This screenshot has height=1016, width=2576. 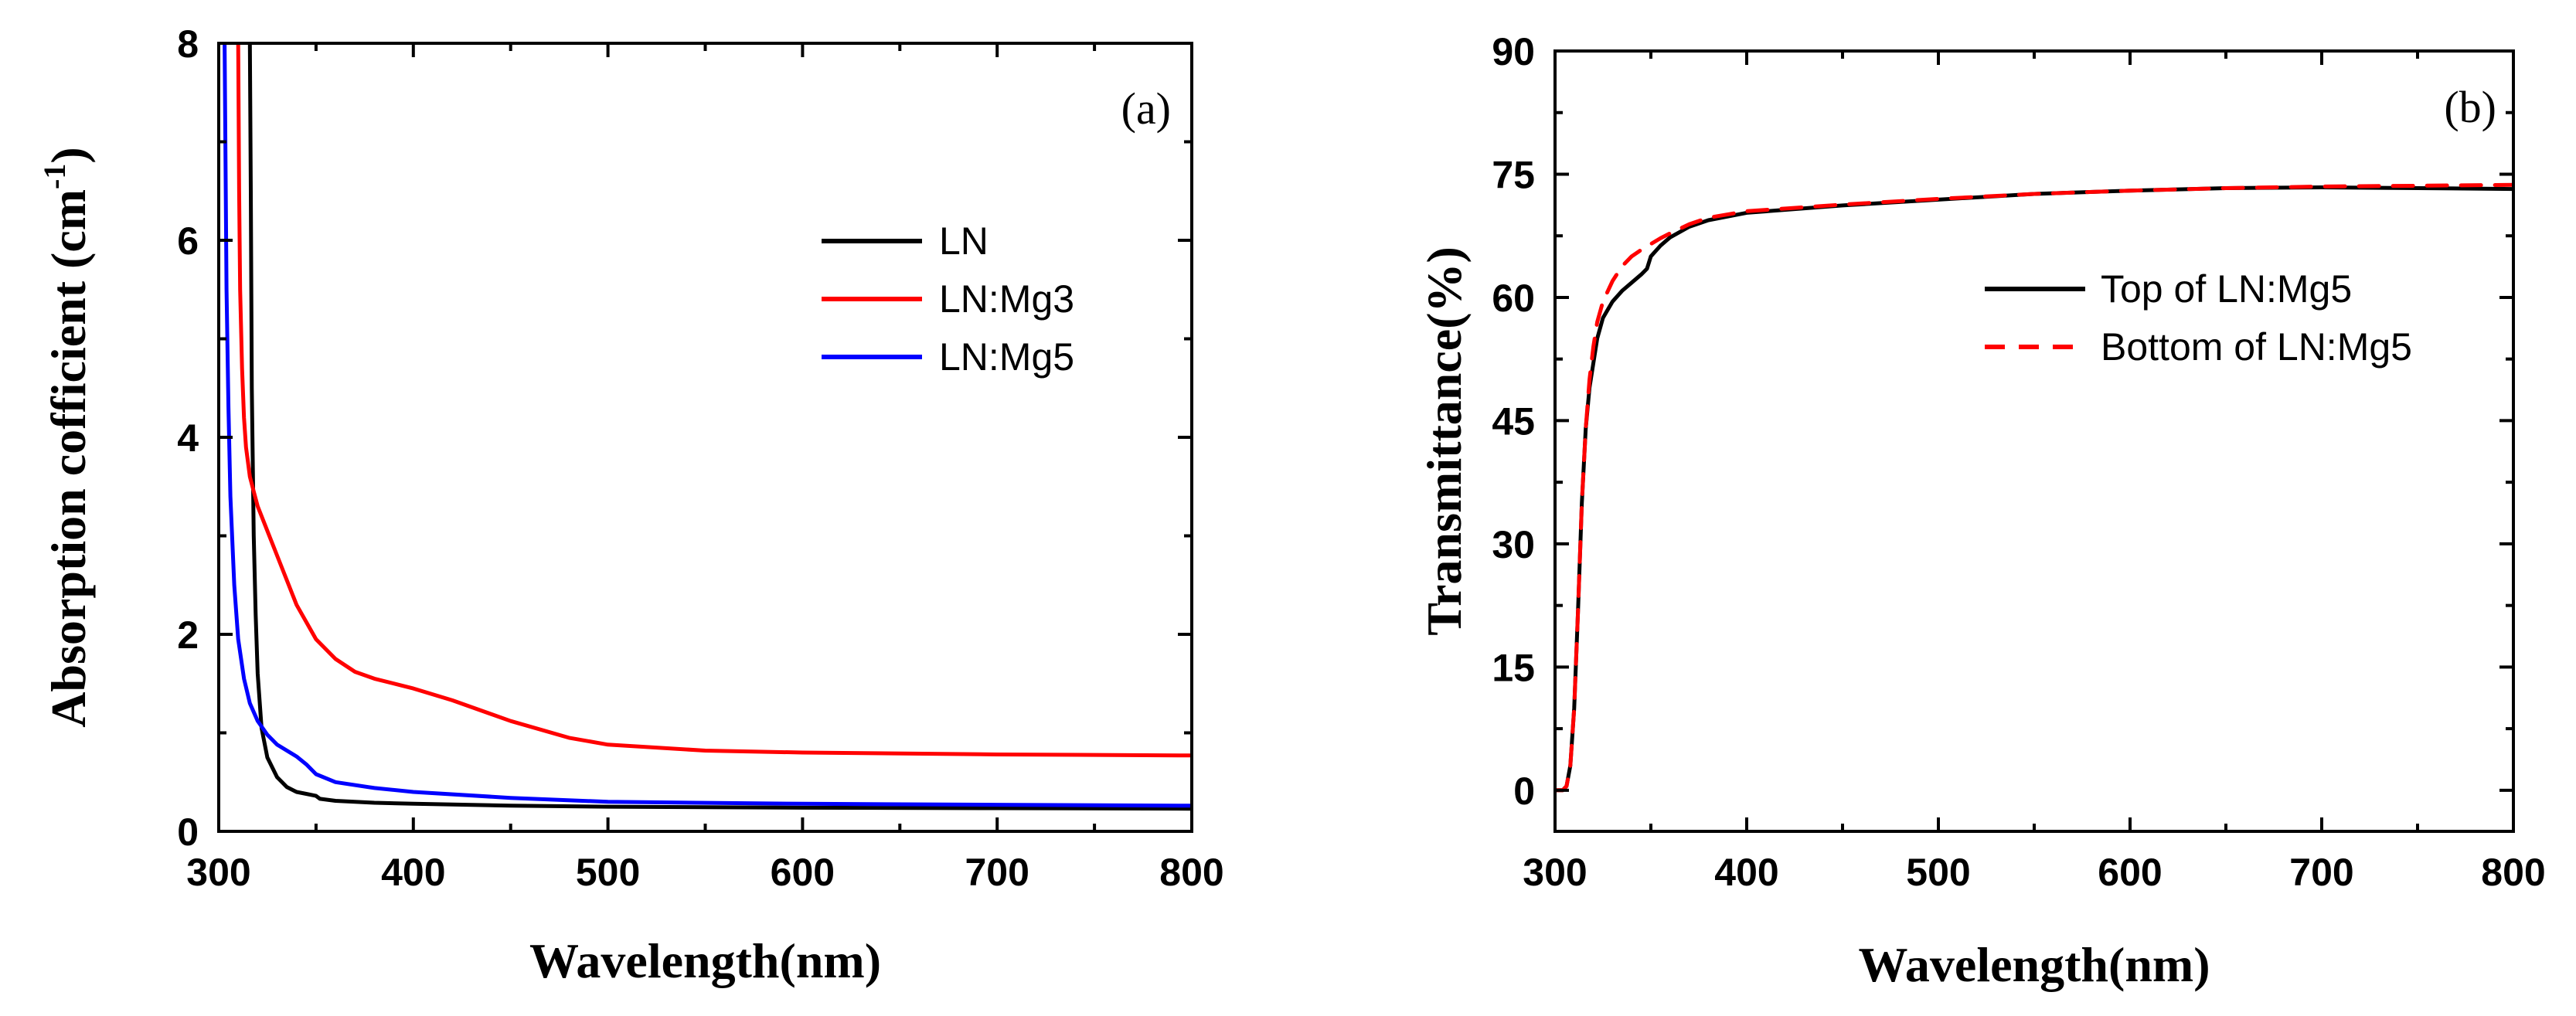 I want to click on panel-a-y-axis-title-superscript: -1, so click(x=54, y=176).